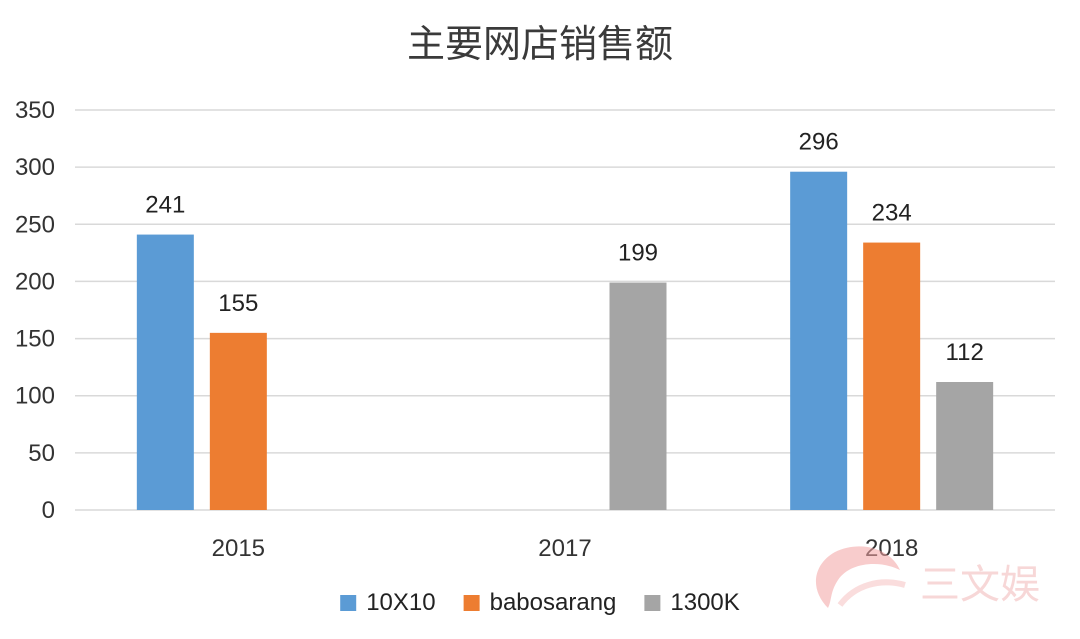  I want to click on y-tick-label: 100, so click(35, 396).